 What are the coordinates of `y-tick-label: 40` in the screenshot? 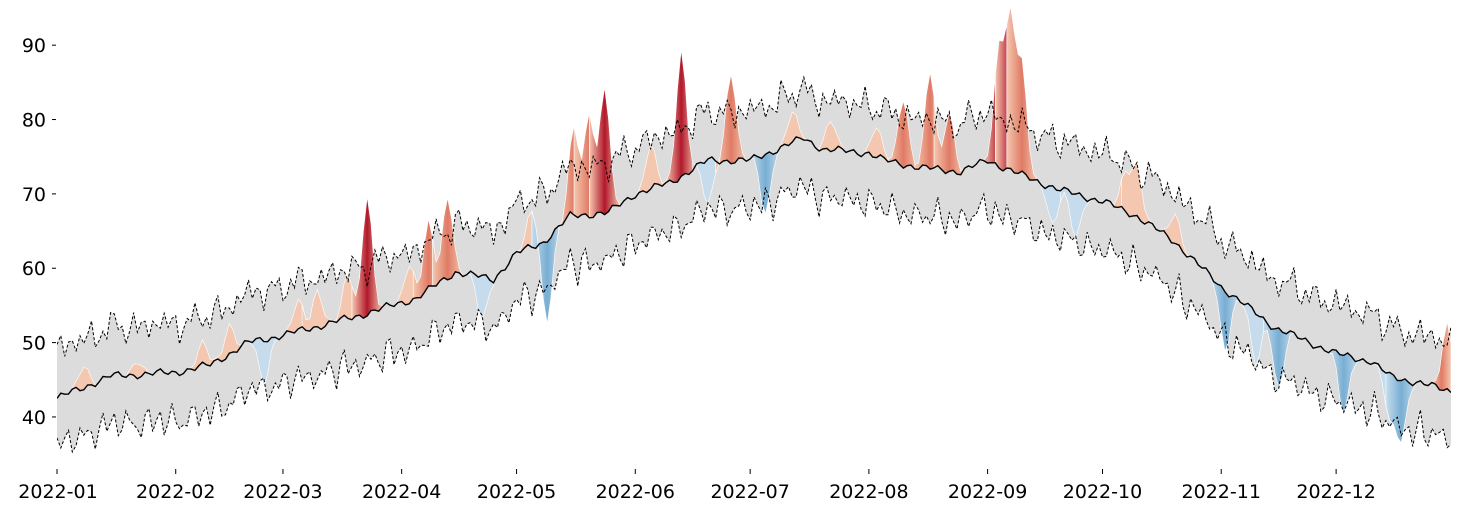 It's located at (34, 418).